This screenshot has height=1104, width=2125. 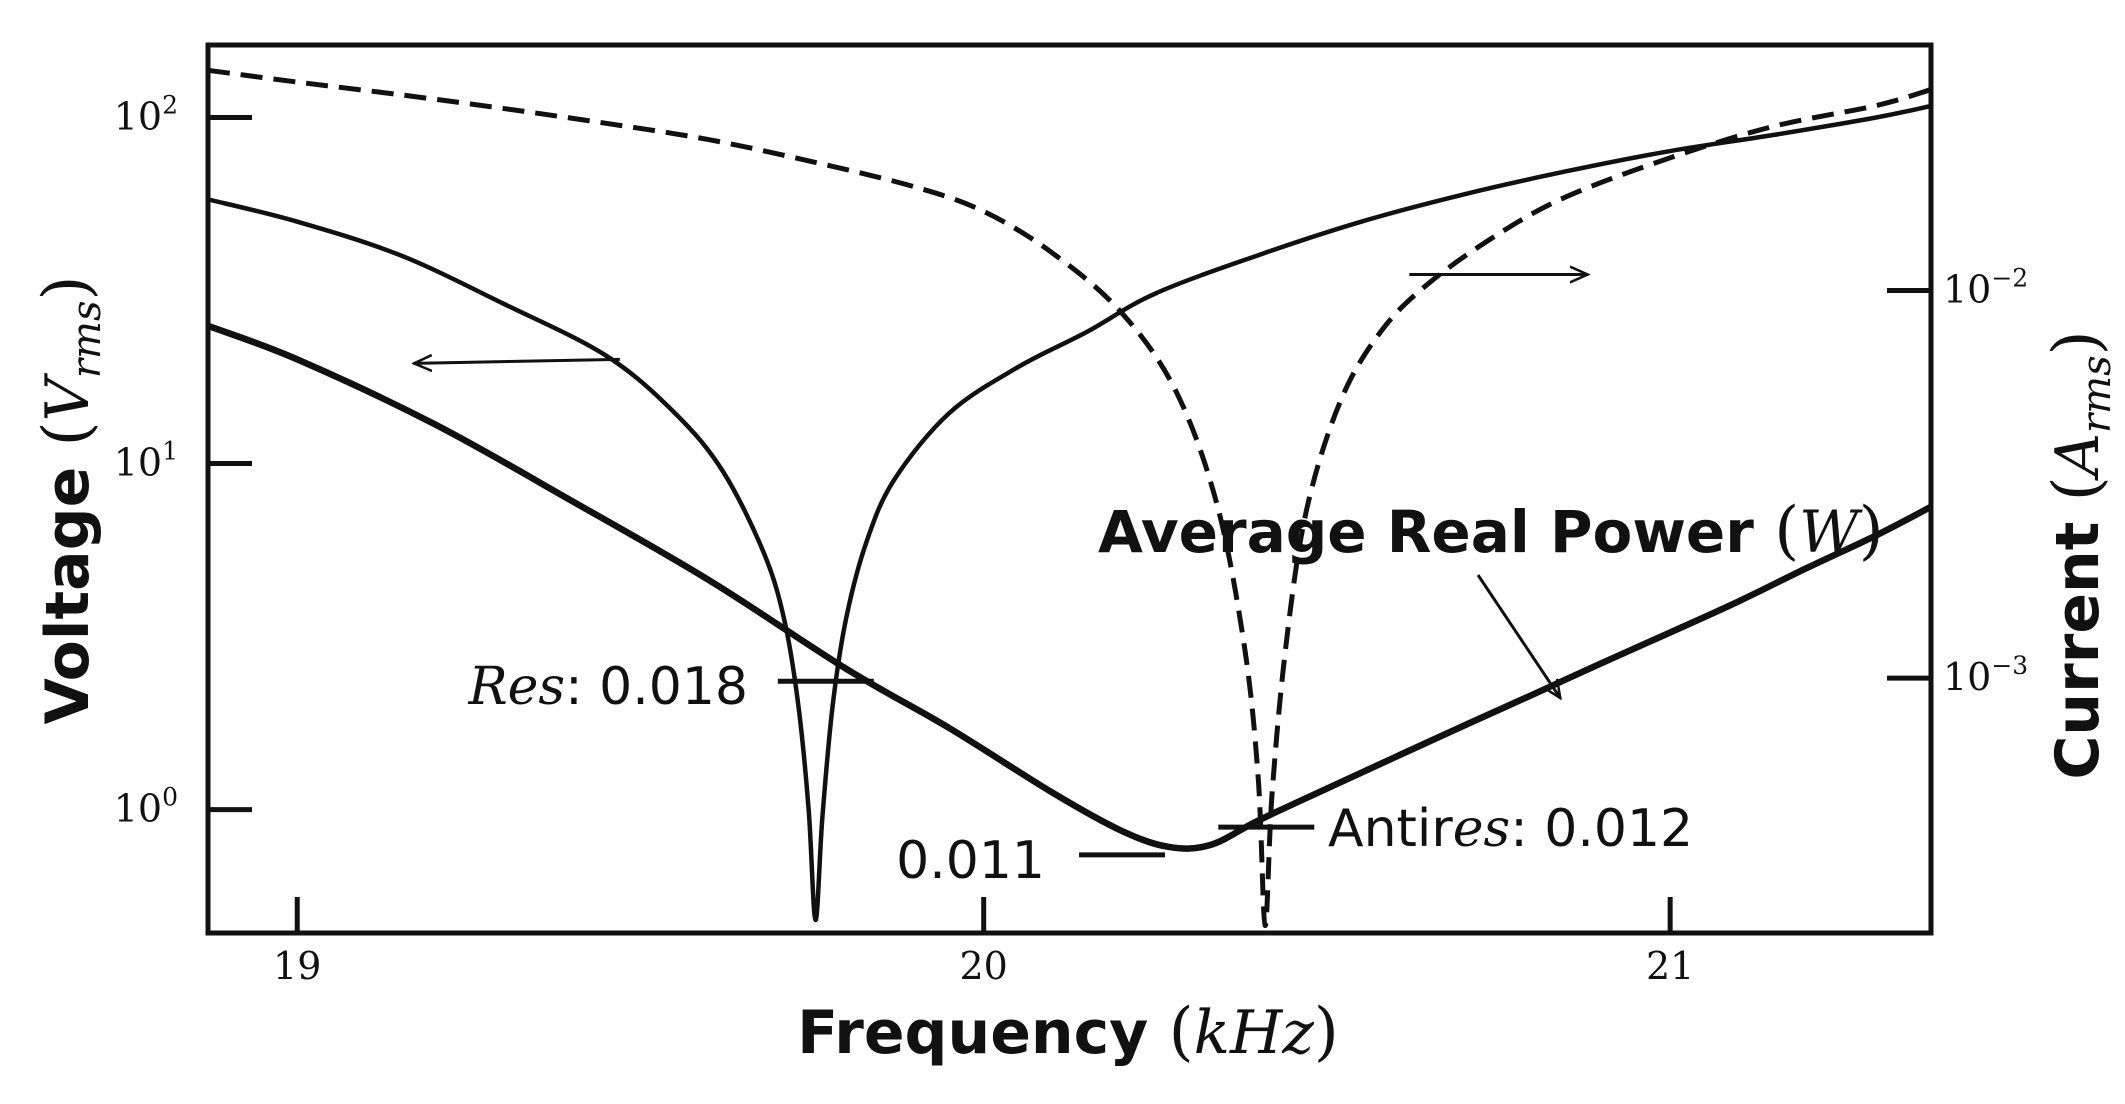 What do you see at coordinates (146, 461) in the screenshot?
I see `y-left-tick-label-1: 10¹` at bounding box center [146, 461].